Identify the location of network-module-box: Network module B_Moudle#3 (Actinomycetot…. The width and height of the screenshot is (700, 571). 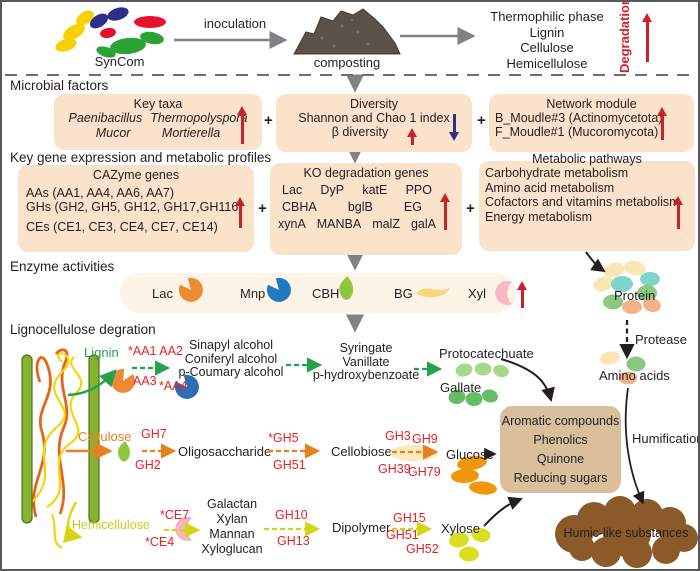
(591, 123).